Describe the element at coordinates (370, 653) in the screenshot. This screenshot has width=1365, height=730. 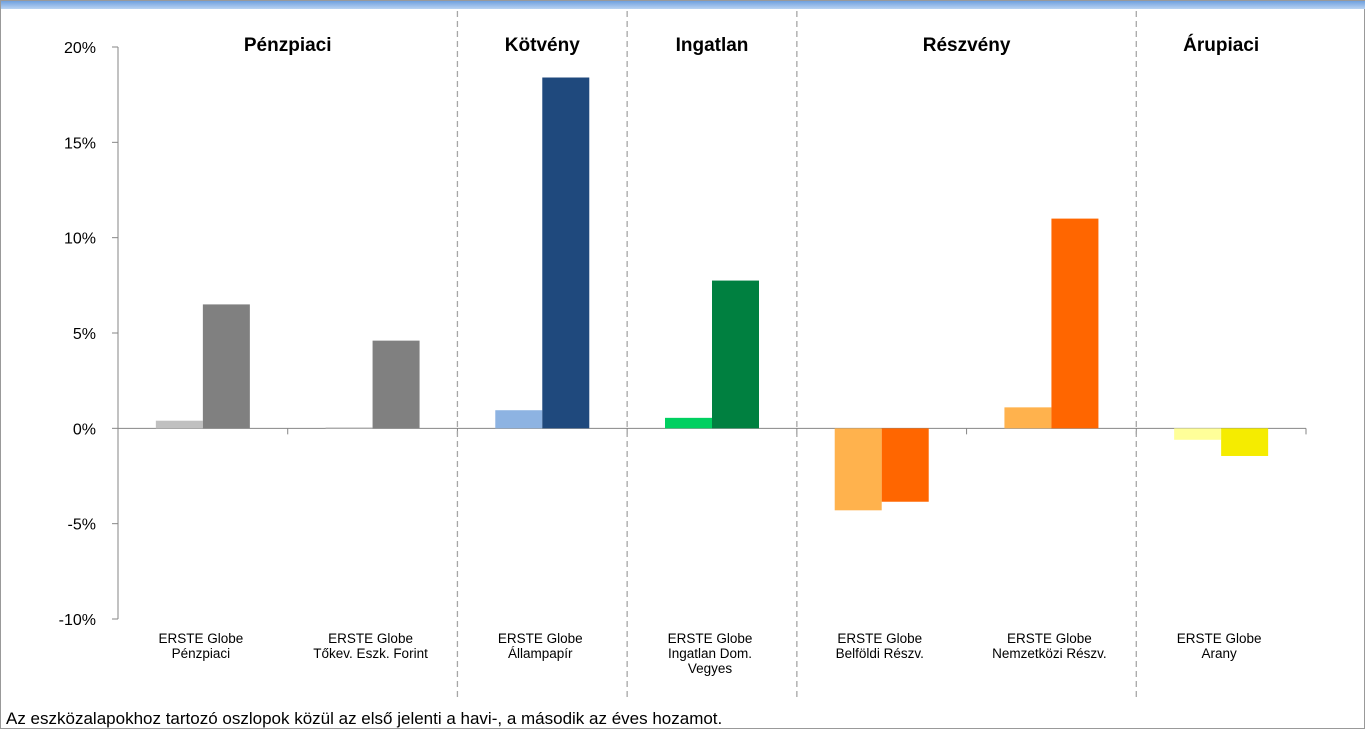
I see `category-label: Tőkev. Eszk. Forint` at that location.